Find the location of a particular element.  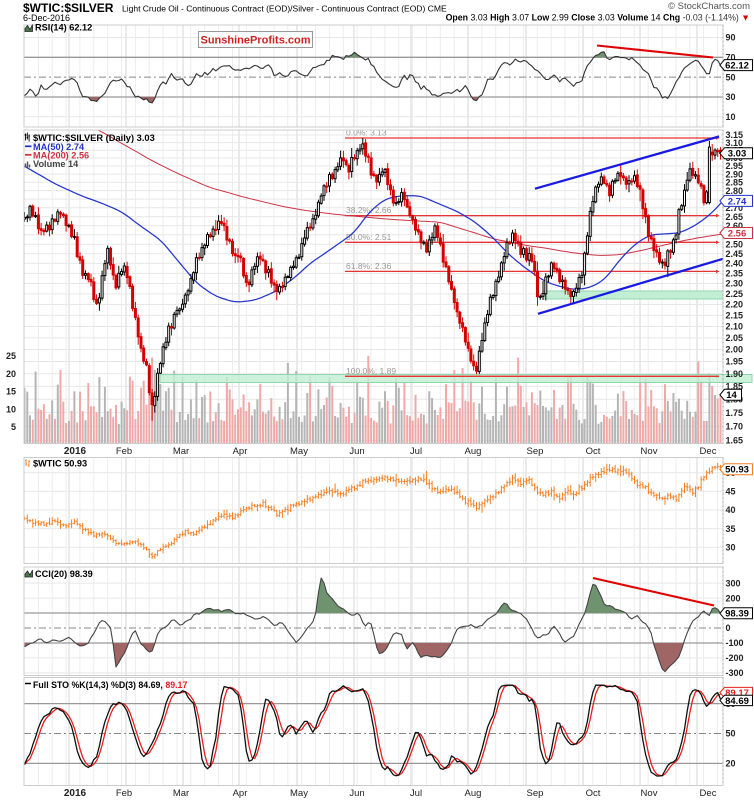

svg-text: 6-Dec-2016 is located at coordinates (46, 18).